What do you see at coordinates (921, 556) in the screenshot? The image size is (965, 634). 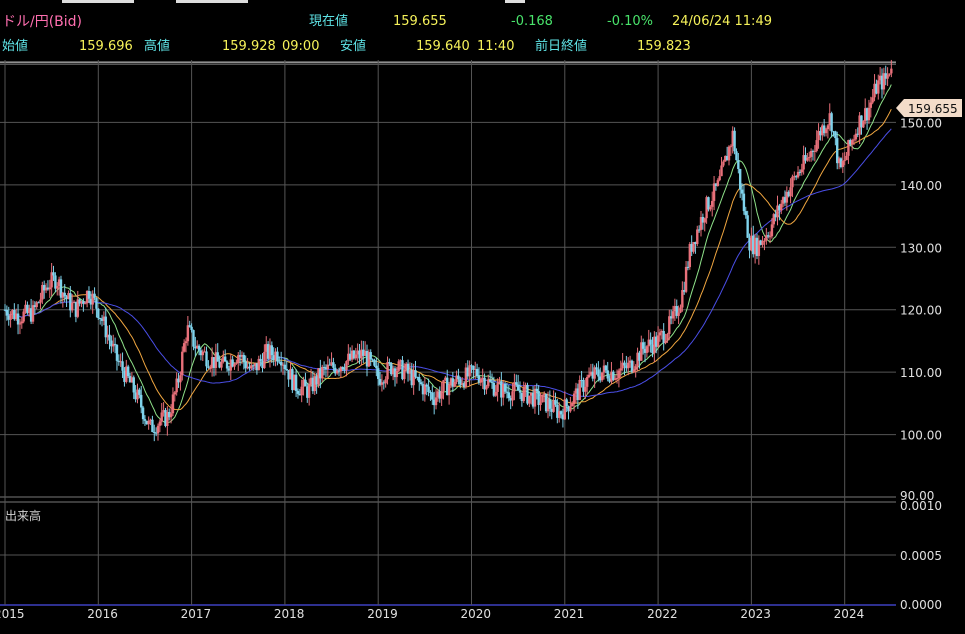 I see `volume-y-tick-label: 0.0005` at bounding box center [921, 556].